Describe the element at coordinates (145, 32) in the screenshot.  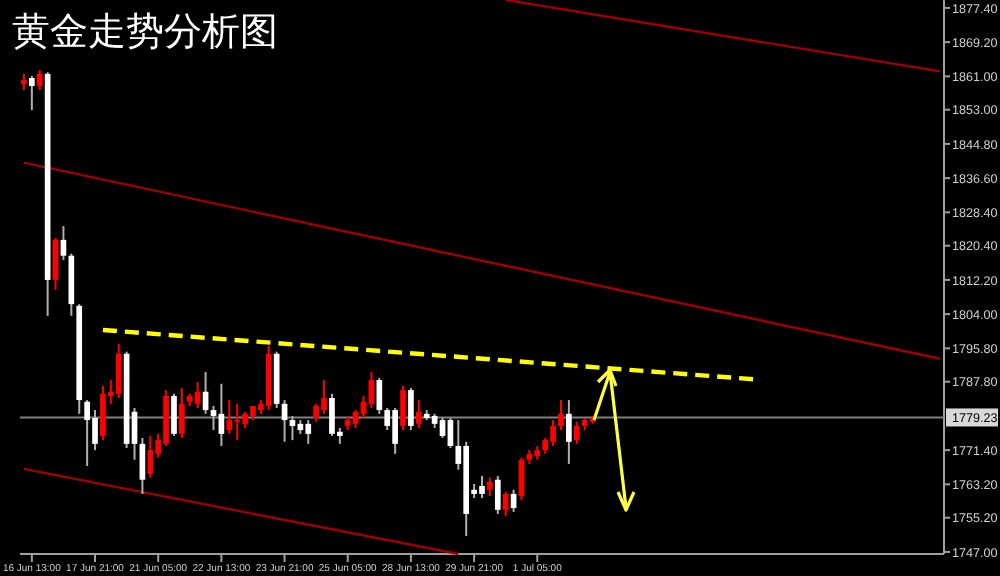
I see `chart-title: 黄金走势分析图` at that location.